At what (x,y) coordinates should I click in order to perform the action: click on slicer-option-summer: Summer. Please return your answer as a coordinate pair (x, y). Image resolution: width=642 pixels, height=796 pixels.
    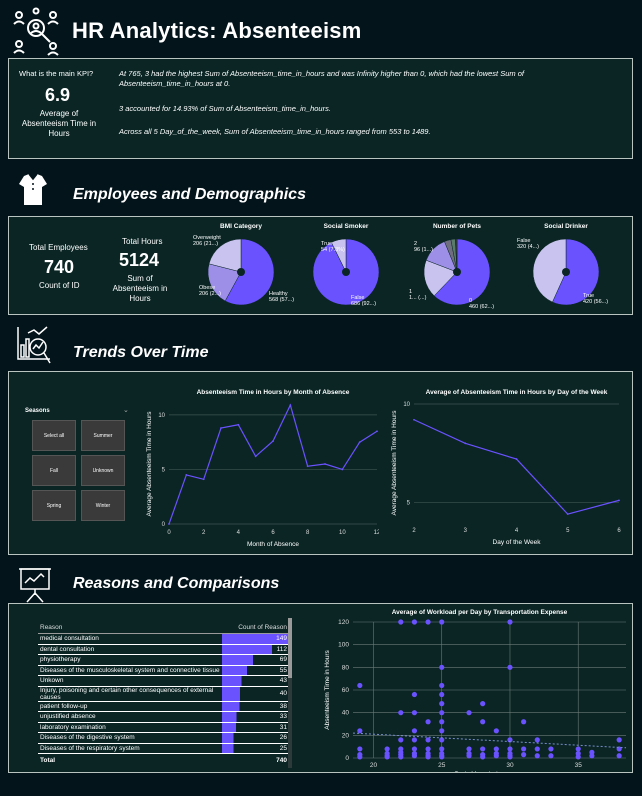
    Looking at the image, I should click on (103, 435).